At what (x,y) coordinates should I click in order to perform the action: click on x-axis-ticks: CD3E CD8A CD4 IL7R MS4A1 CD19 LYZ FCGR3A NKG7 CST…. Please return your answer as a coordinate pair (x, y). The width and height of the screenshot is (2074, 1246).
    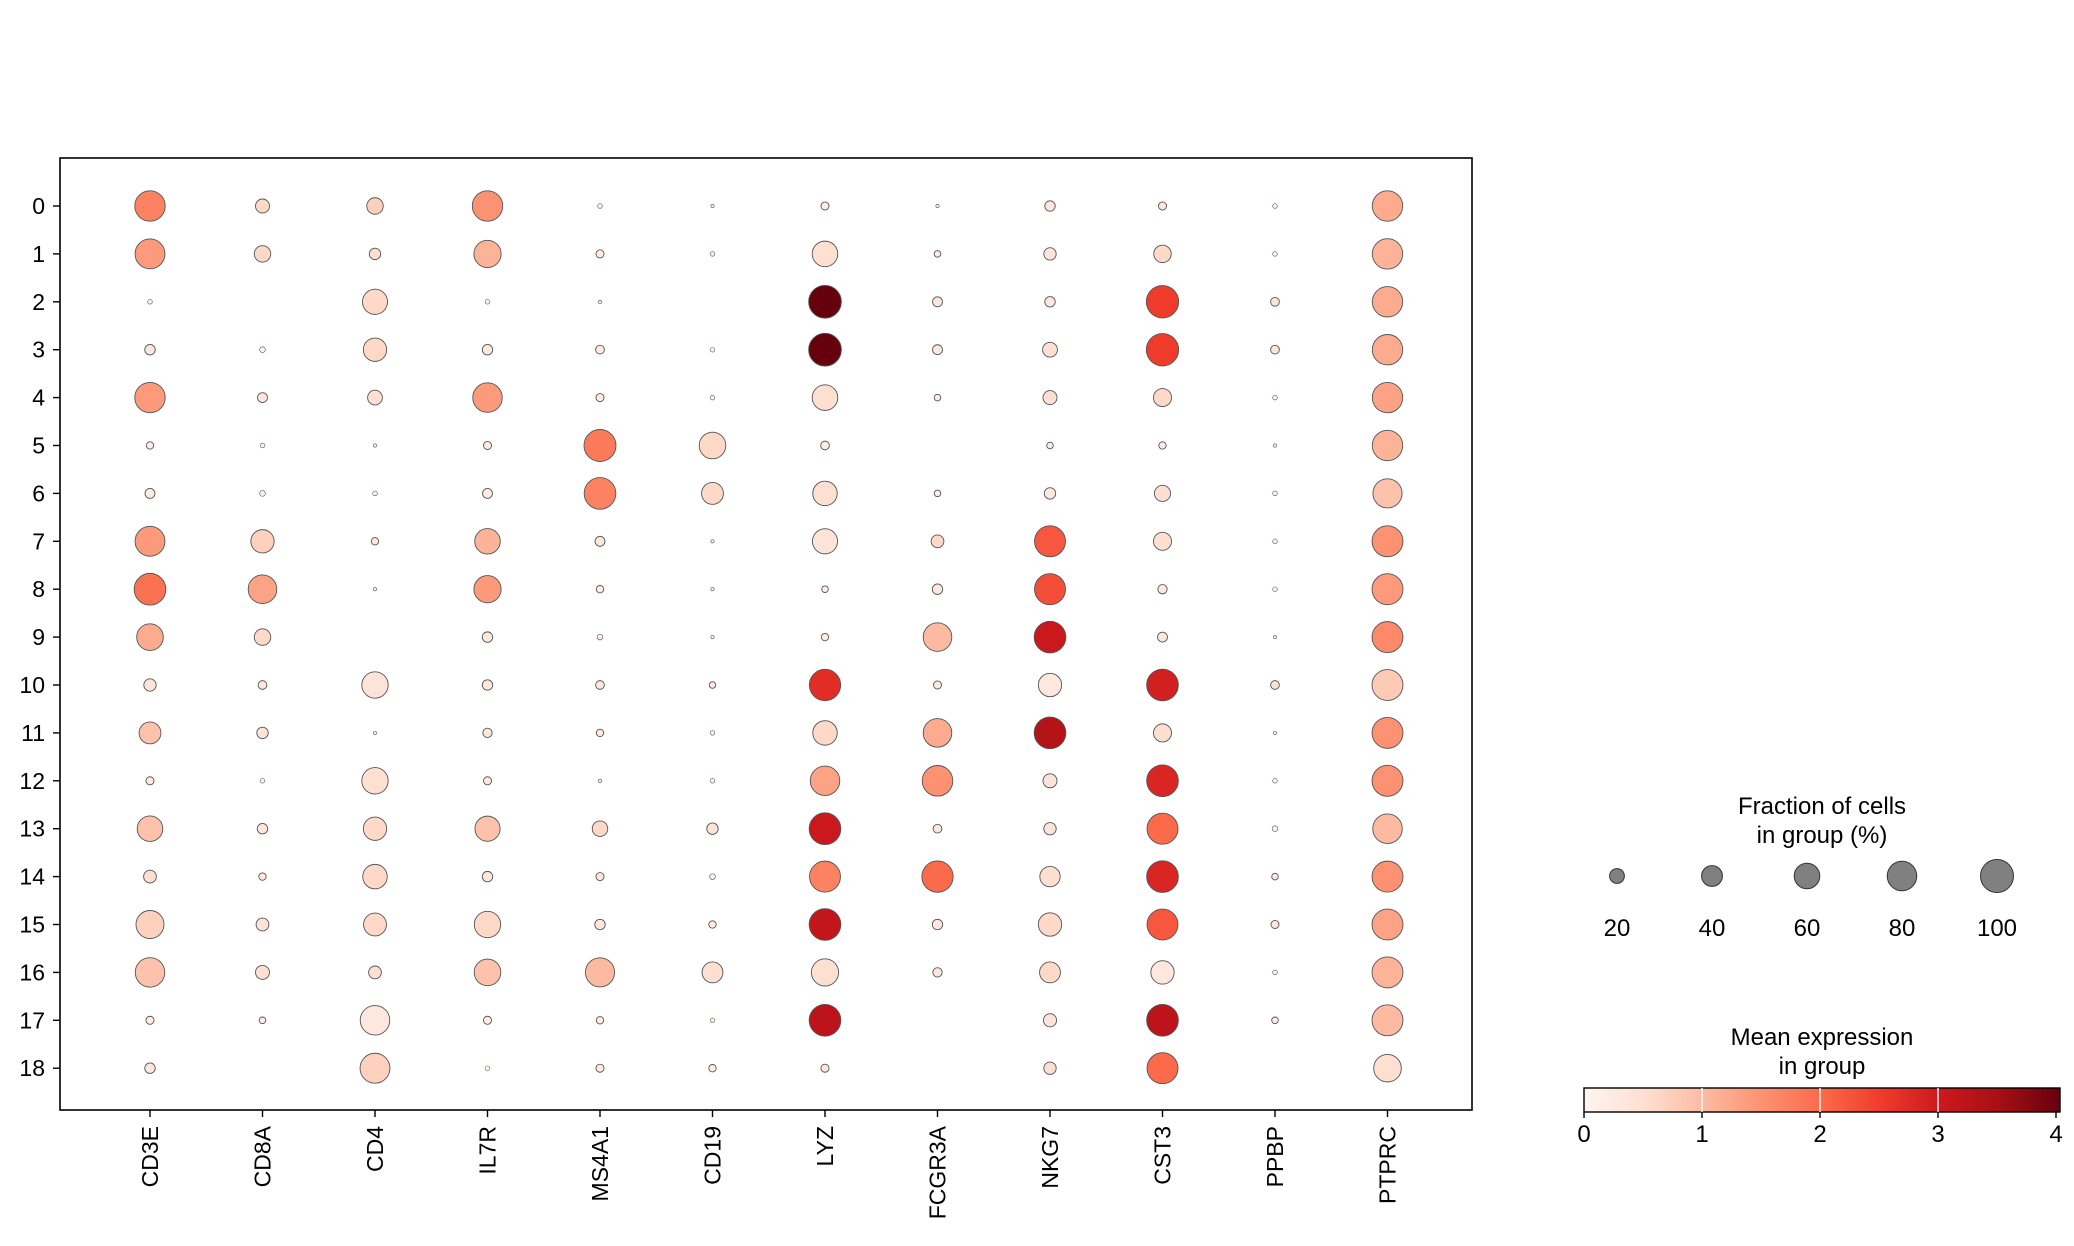
    Looking at the image, I should click on (769, 1164).